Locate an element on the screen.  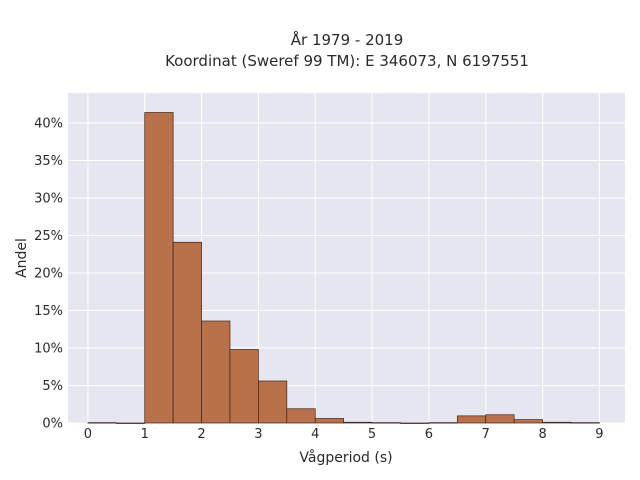
x-axis-label: Vågperiod (s) is located at coordinates (345, 457).